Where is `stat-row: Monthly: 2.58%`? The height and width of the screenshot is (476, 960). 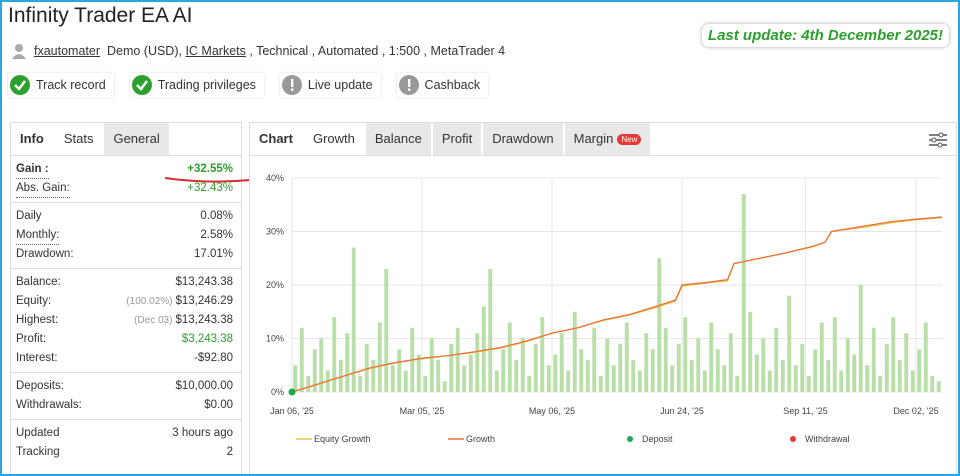
stat-row: Monthly: 2.58% is located at coordinates (126, 235).